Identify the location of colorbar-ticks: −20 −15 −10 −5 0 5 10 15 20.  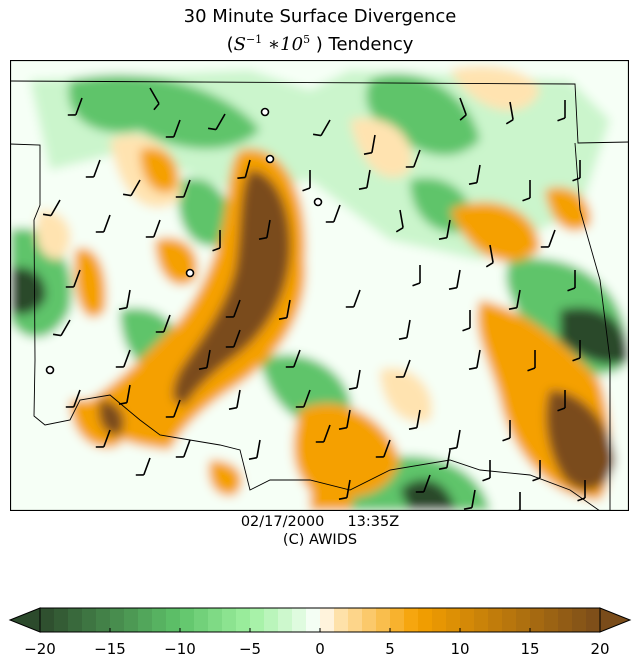
(317, 643).